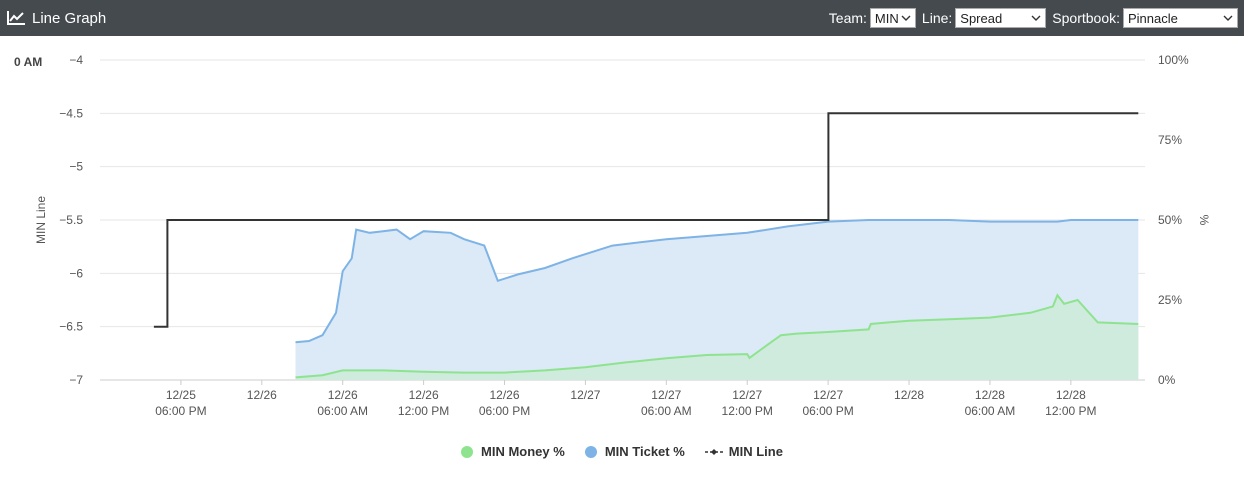 This screenshot has height=498, width=1244. What do you see at coordinates (1167, 380) in the screenshot?
I see `y-right-tick-label: 0%` at bounding box center [1167, 380].